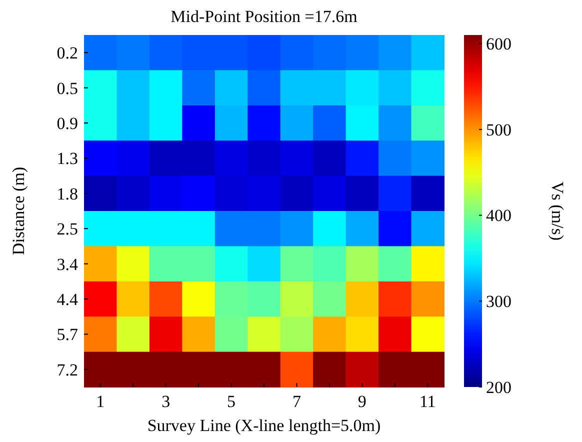 This screenshot has height=442, width=582. What do you see at coordinates (67, 158) in the screenshot?
I see `y-tick-label: 1.3` at bounding box center [67, 158].